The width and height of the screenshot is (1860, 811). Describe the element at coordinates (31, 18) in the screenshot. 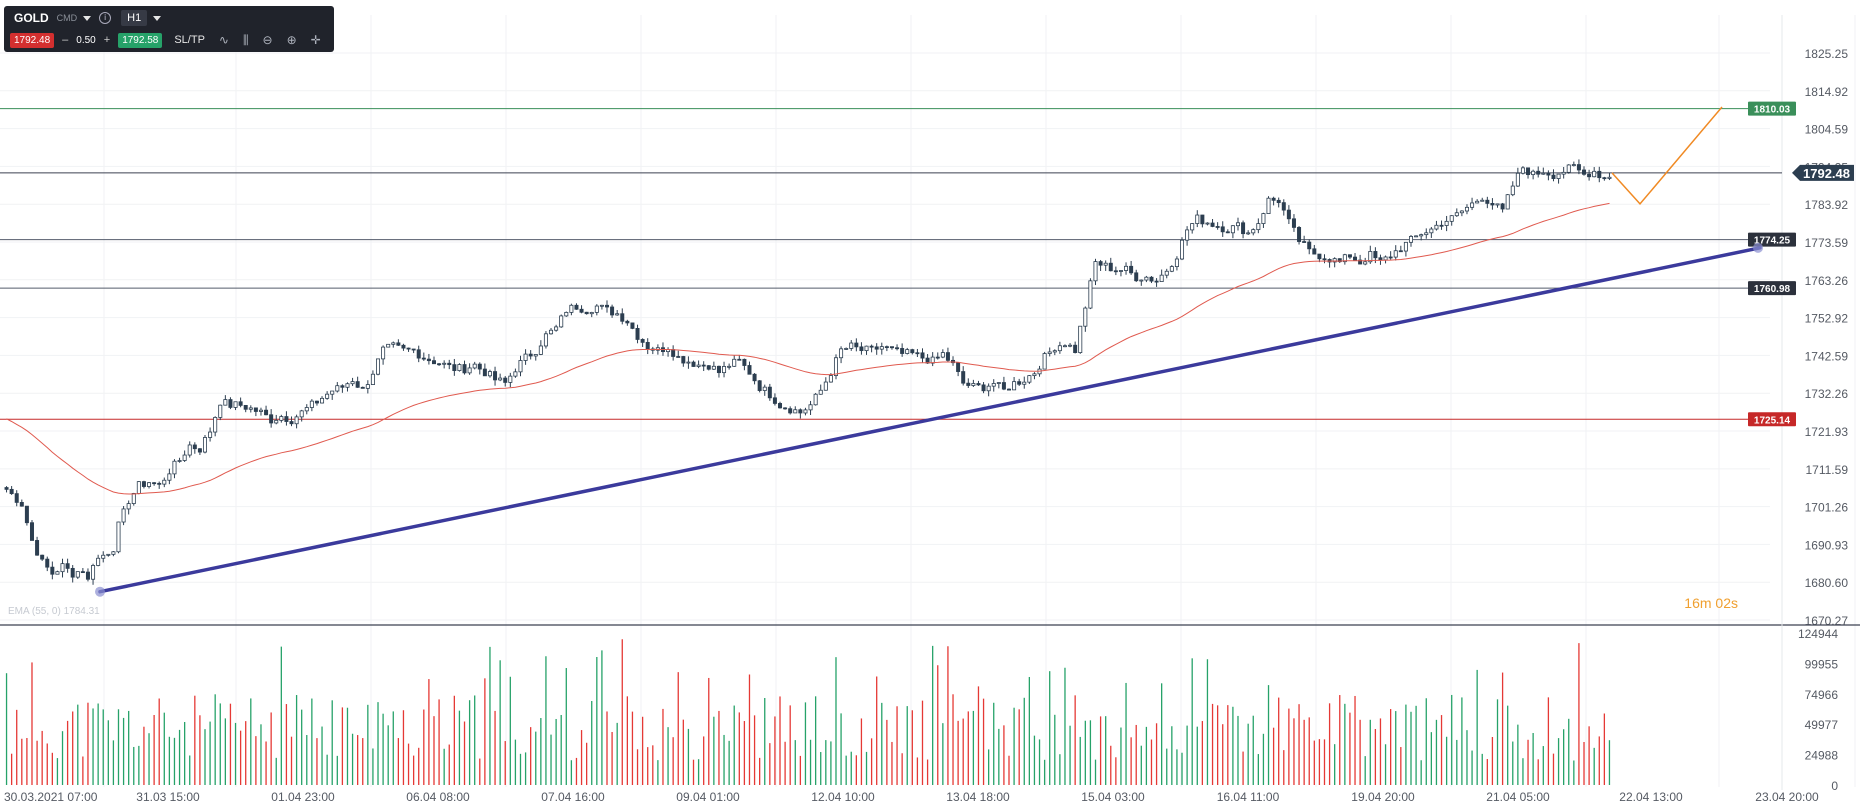

I see `symbol-label: GOLD` at that location.